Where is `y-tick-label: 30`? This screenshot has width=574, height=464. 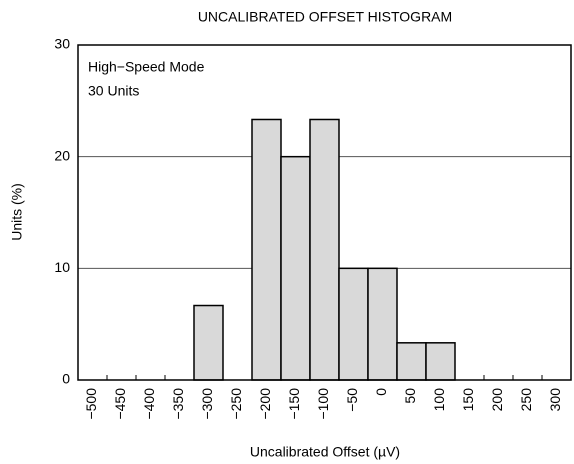 y-tick-label: 30 is located at coordinates (62, 44).